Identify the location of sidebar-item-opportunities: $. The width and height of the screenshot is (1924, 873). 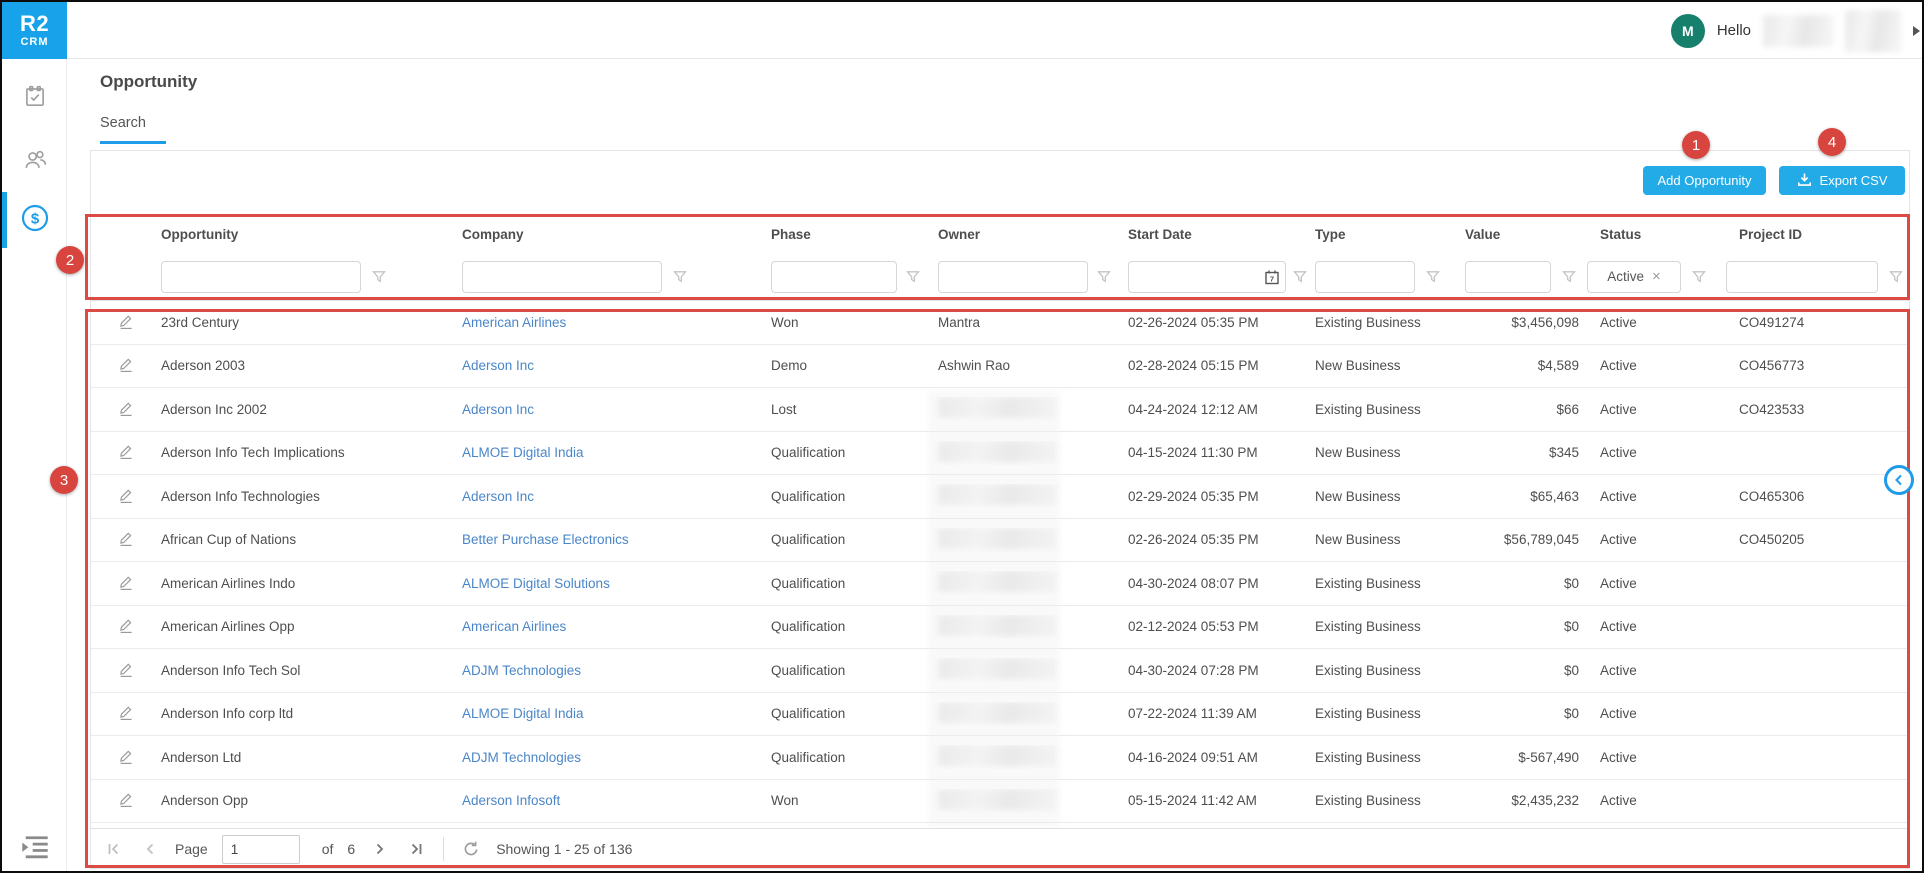
(34, 220).